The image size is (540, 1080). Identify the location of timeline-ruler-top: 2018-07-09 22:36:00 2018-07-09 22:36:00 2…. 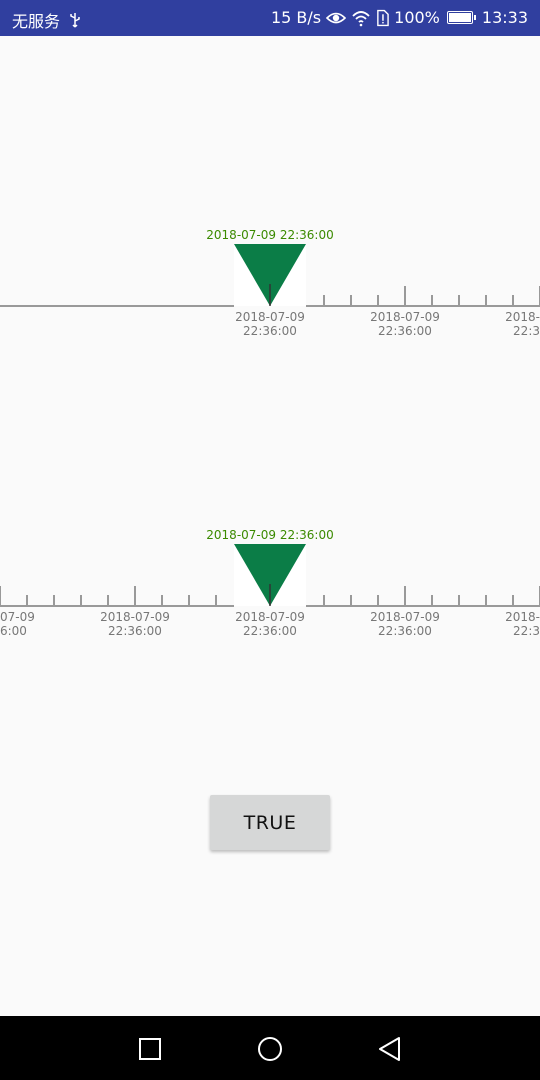
(270, 288).